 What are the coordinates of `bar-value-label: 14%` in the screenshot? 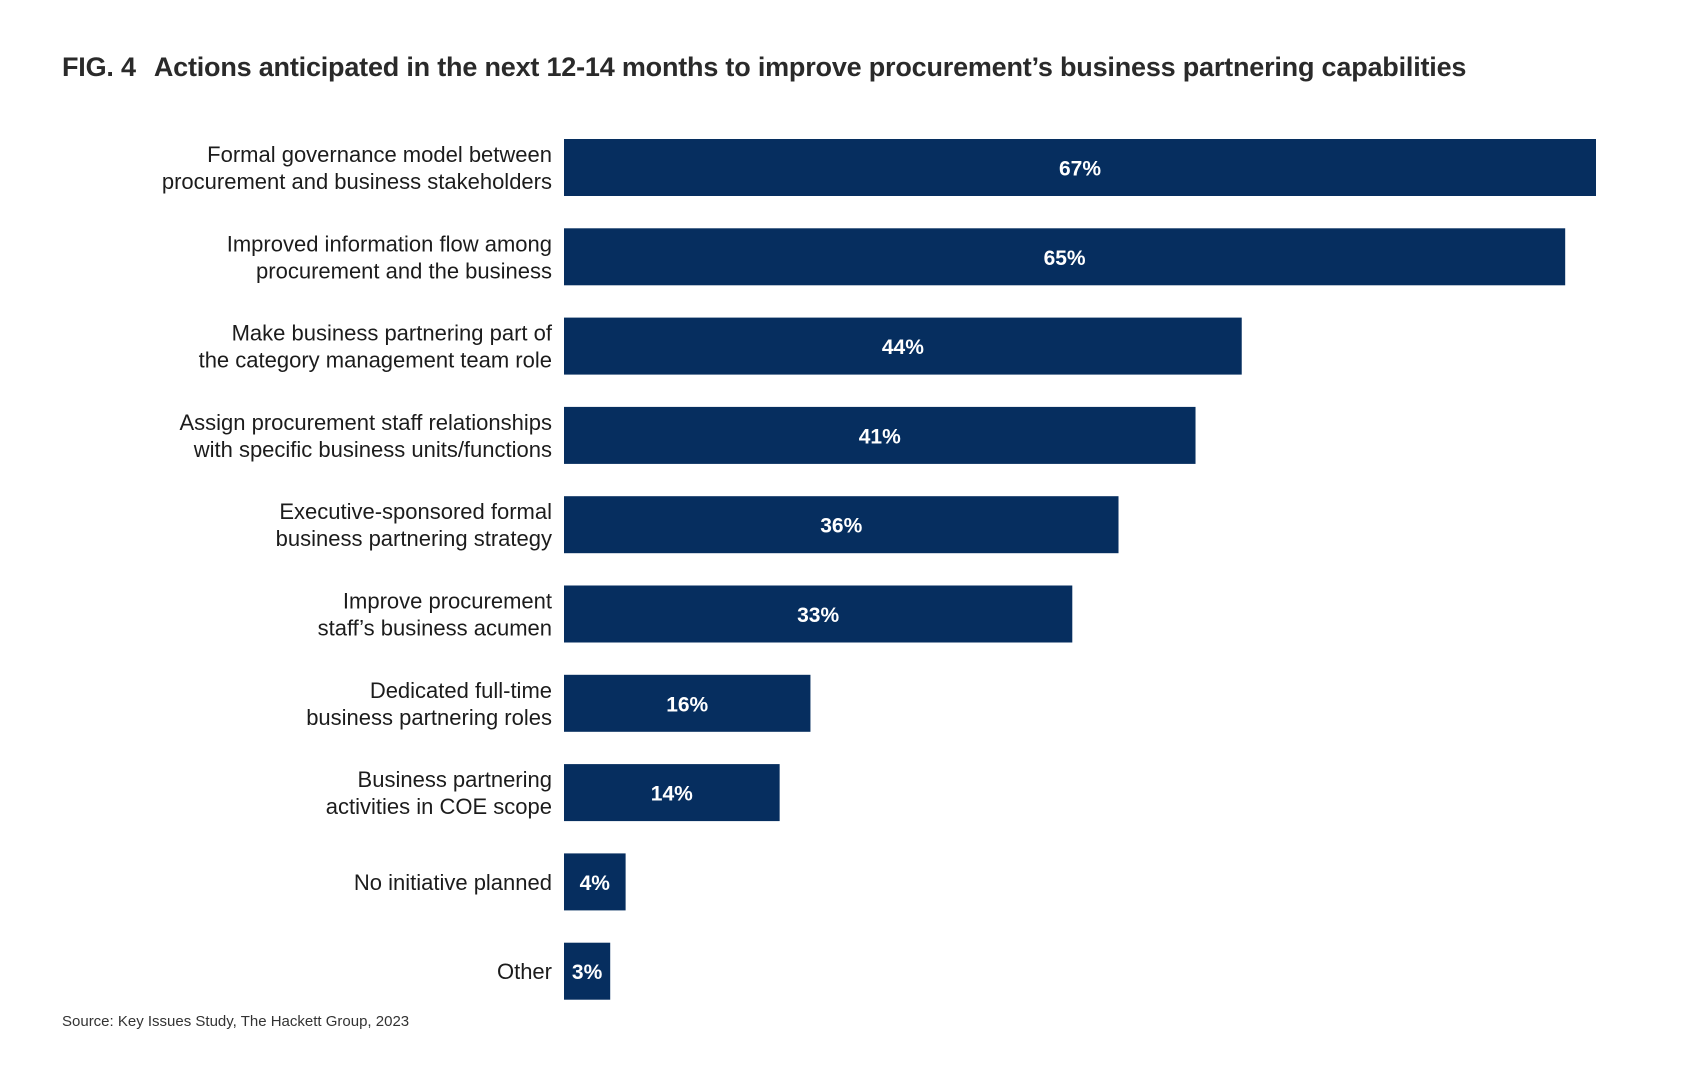 It's located at (672, 794).